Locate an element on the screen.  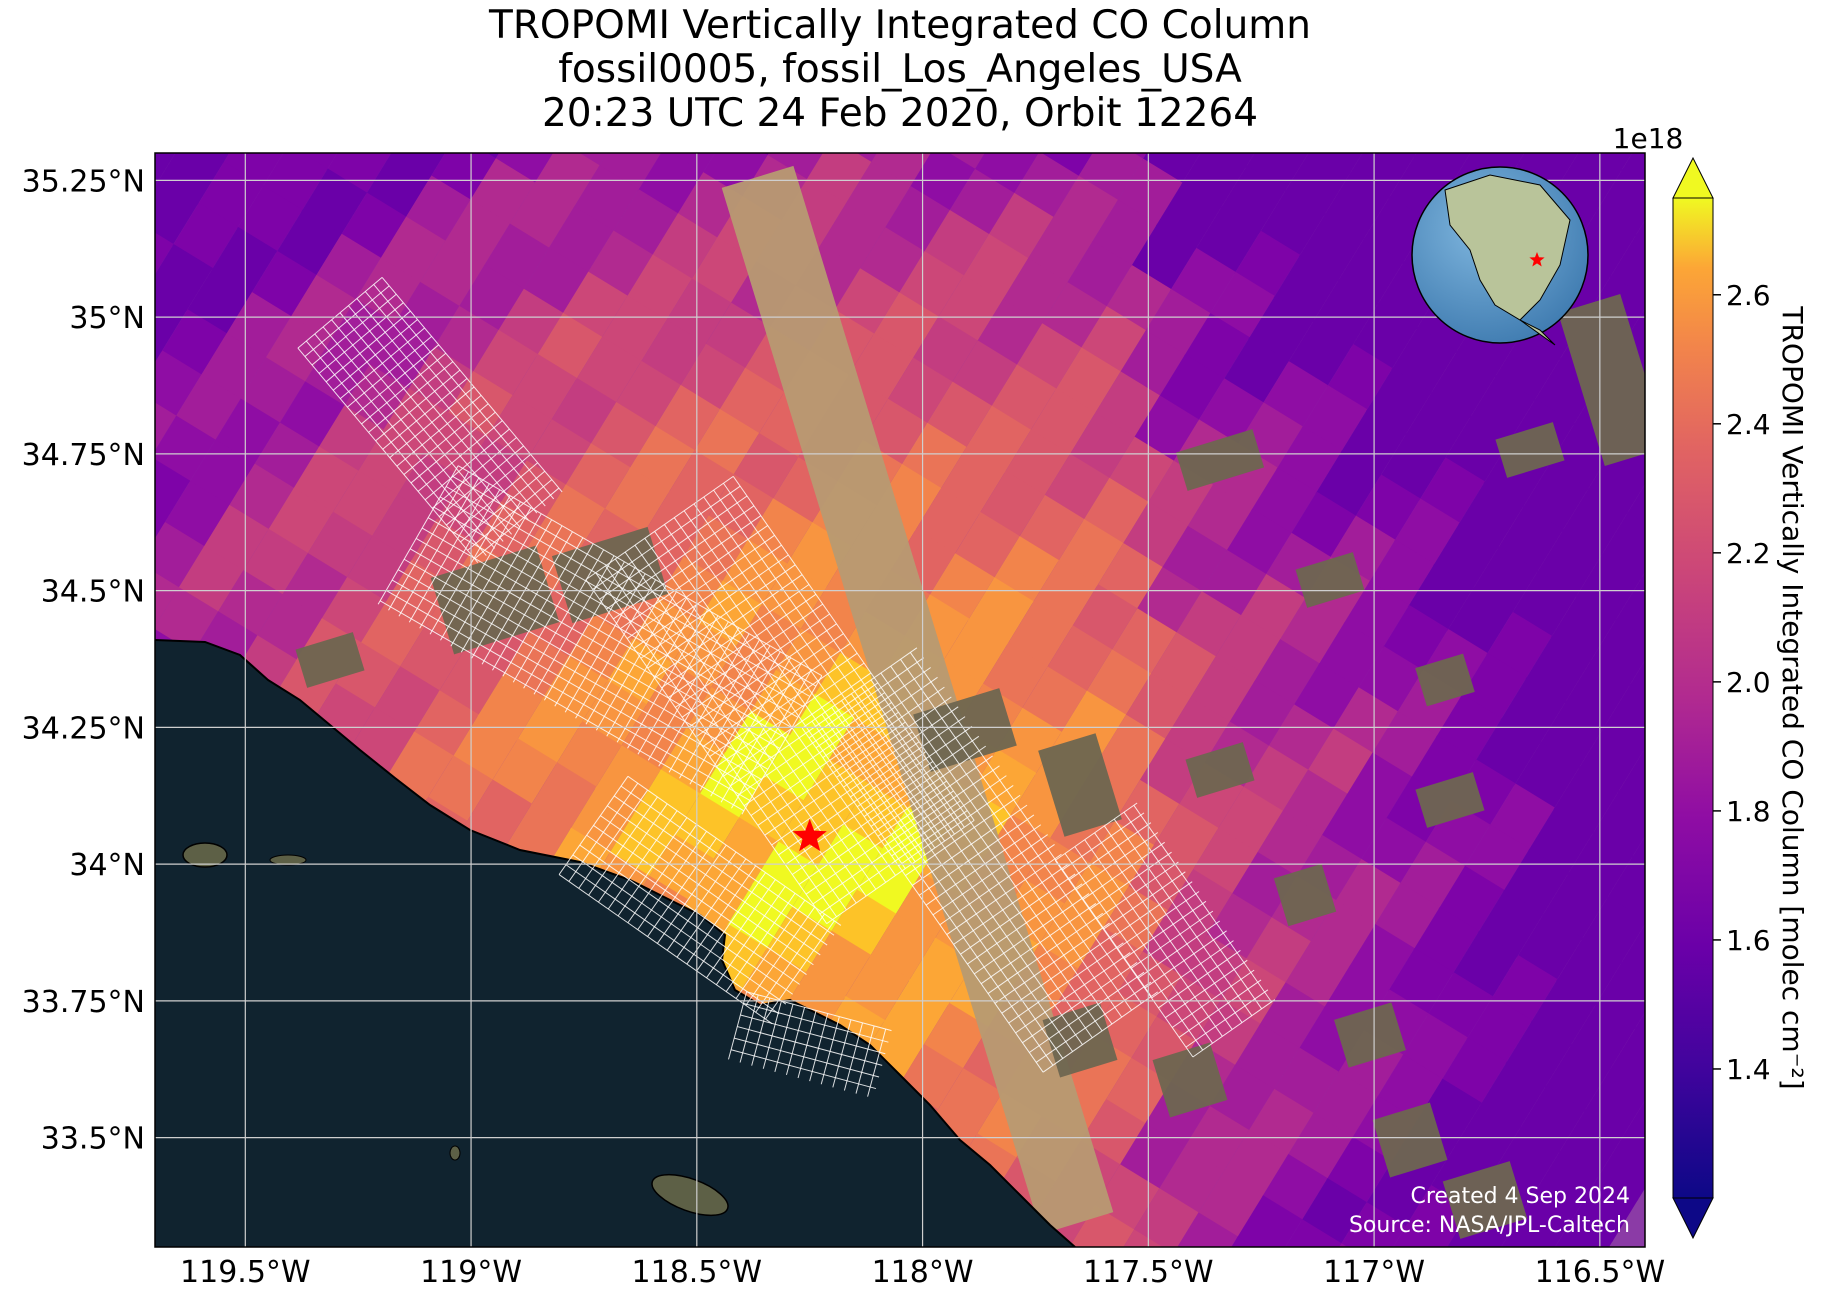
globe-star is located at coordinates (1537, 259).